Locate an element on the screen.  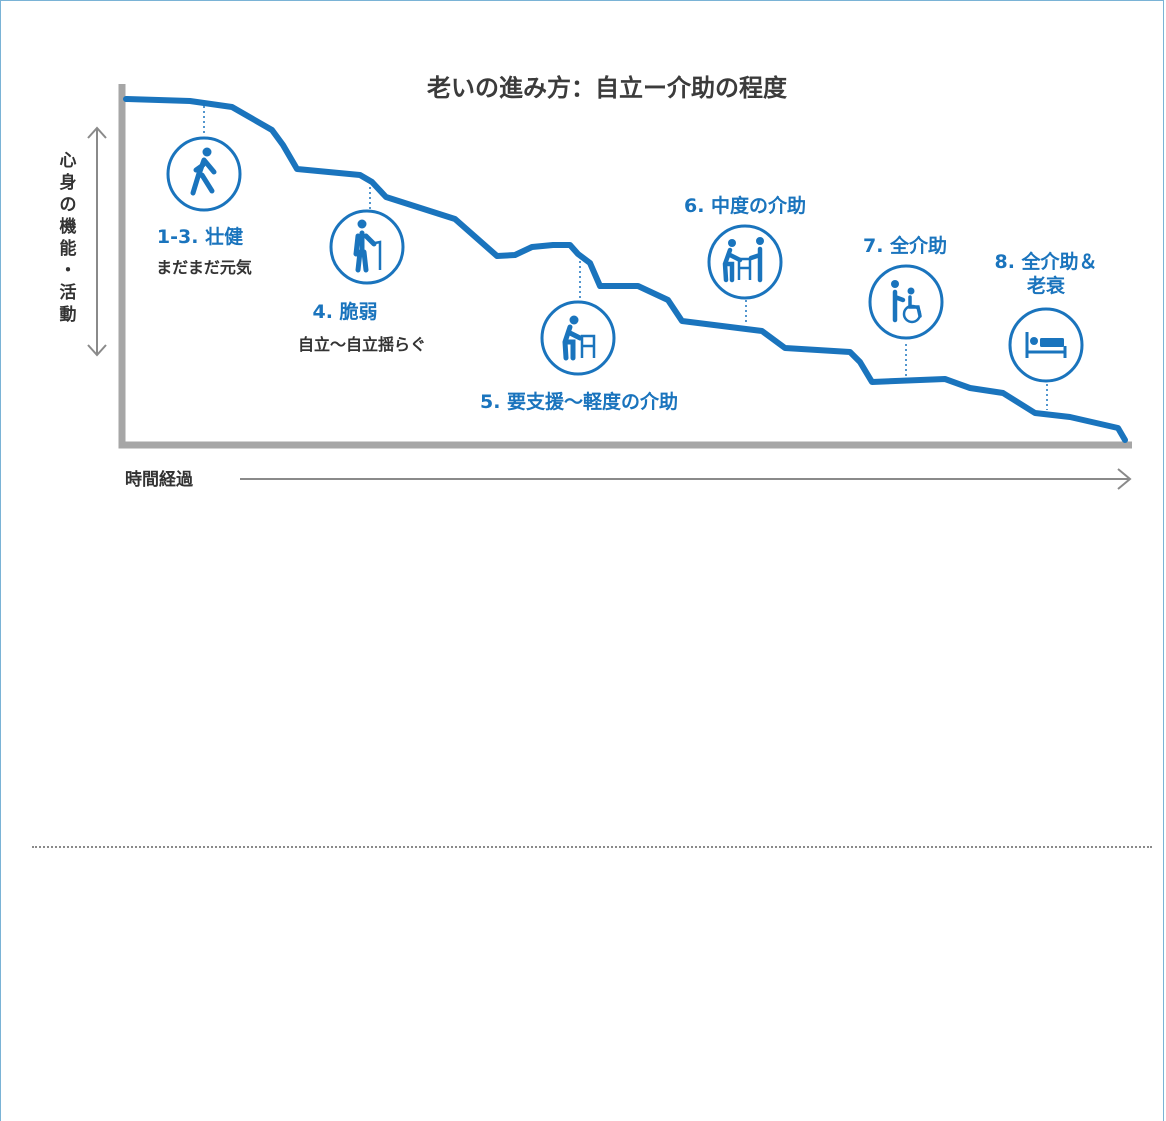
y-axis-double-arrow is located at coordinates (97, 241).